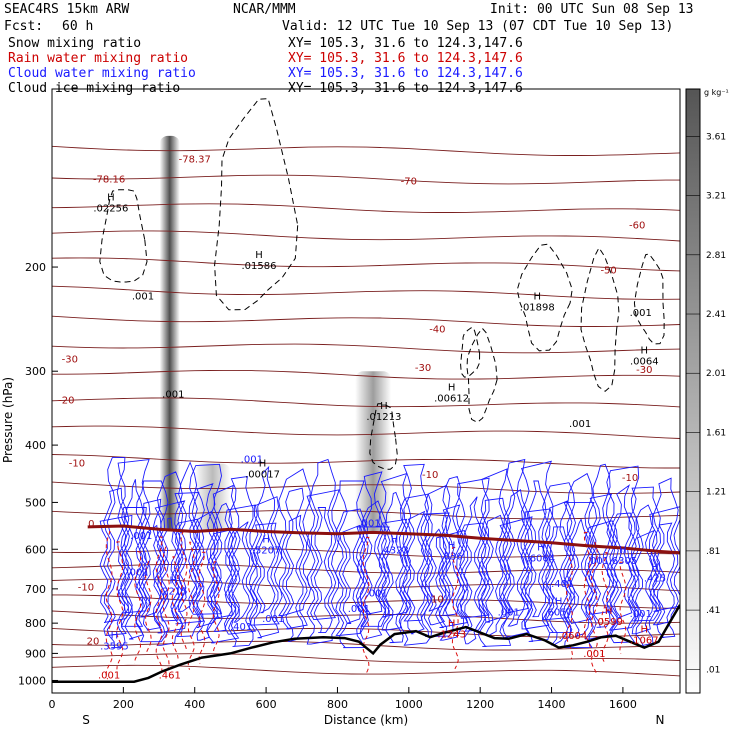 The height and width of the screenshot is (740, 740). I want to click on extremum-value: .5207, so click(266, 550).